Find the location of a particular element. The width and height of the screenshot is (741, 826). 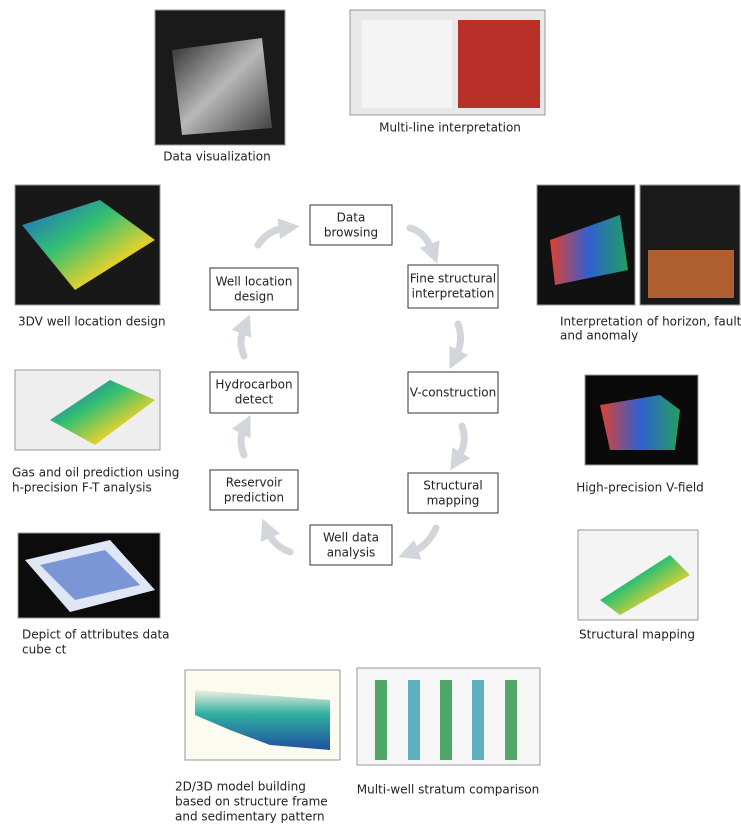

caption: h-precision F-T analysis is located at coordinates (82, 488).